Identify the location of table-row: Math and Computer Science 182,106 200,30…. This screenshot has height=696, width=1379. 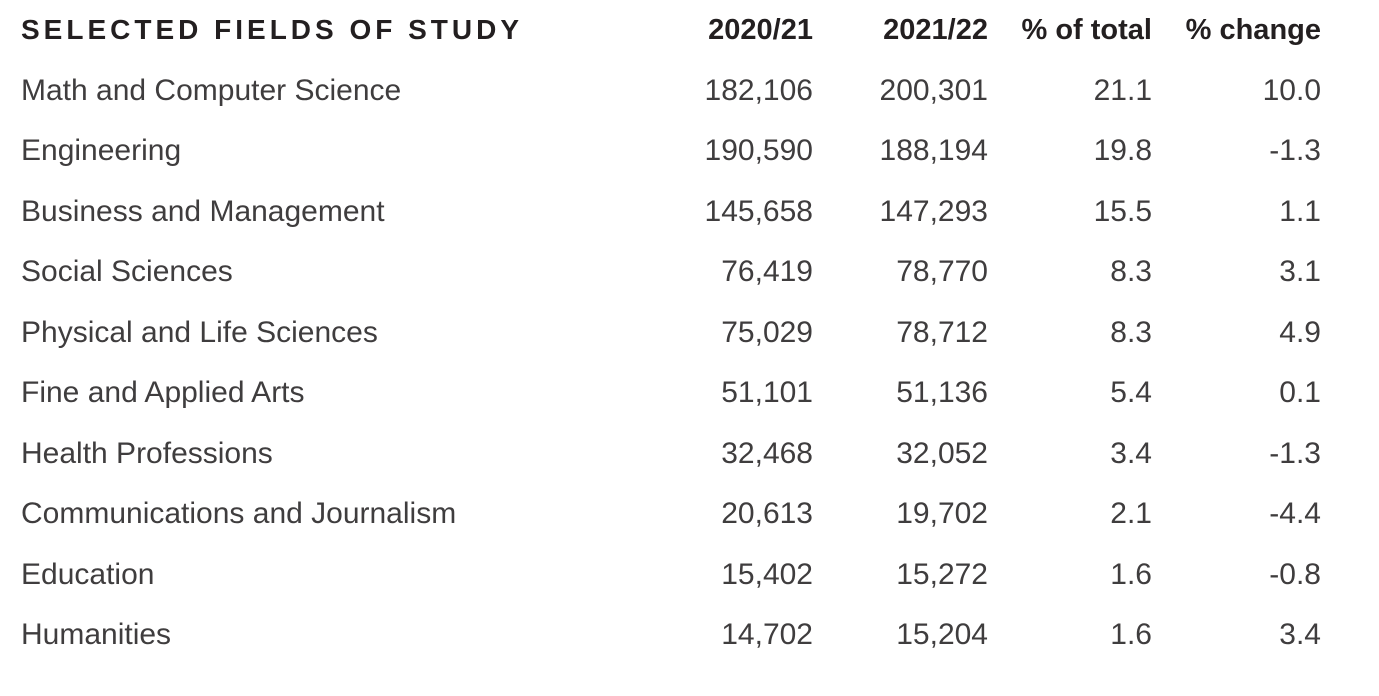
(671, 91).